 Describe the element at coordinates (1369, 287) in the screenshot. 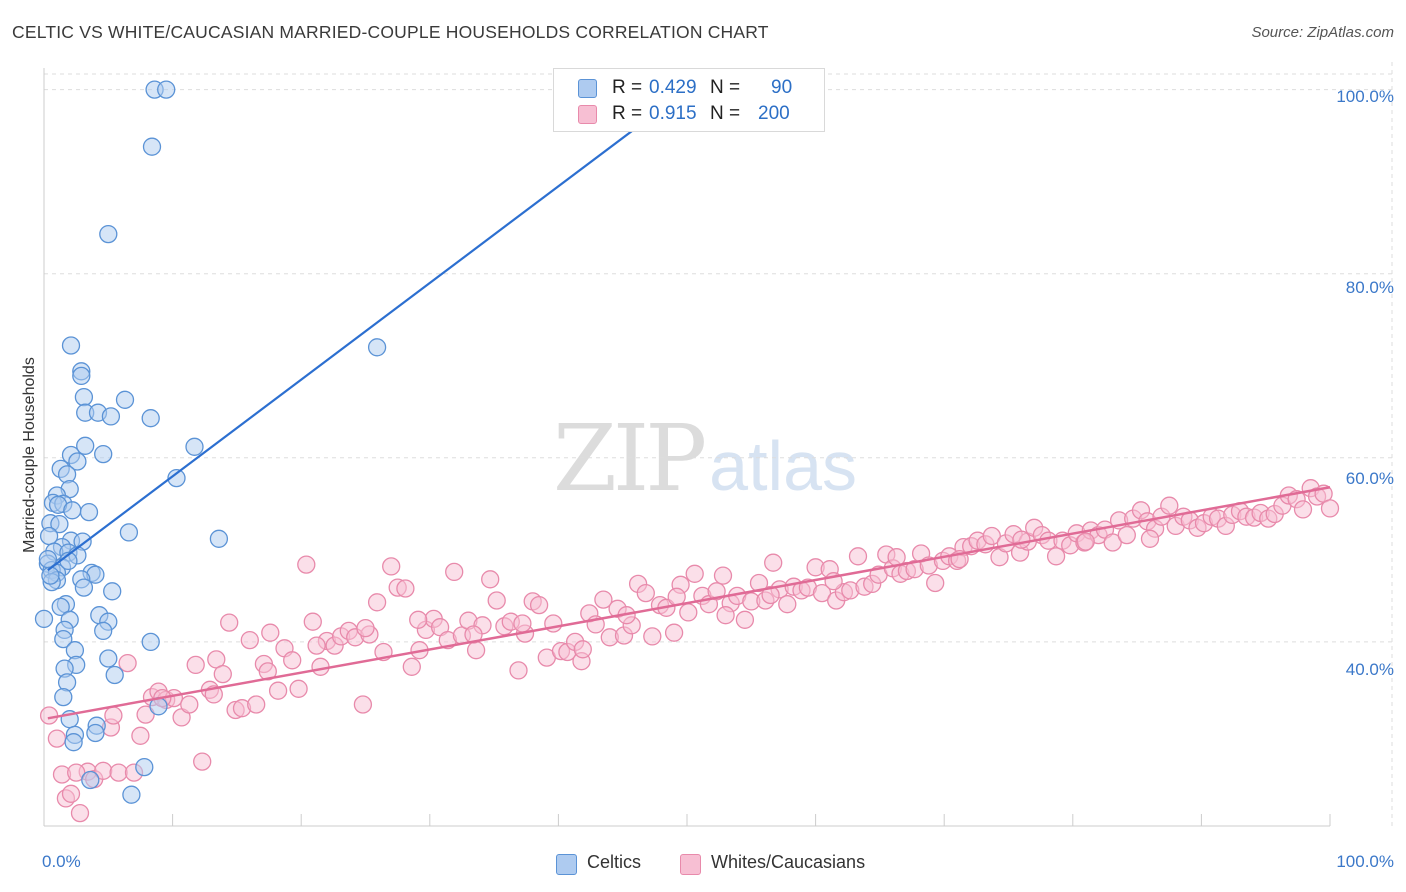

I see `y-tick-label-80: 80.0%` at that location.